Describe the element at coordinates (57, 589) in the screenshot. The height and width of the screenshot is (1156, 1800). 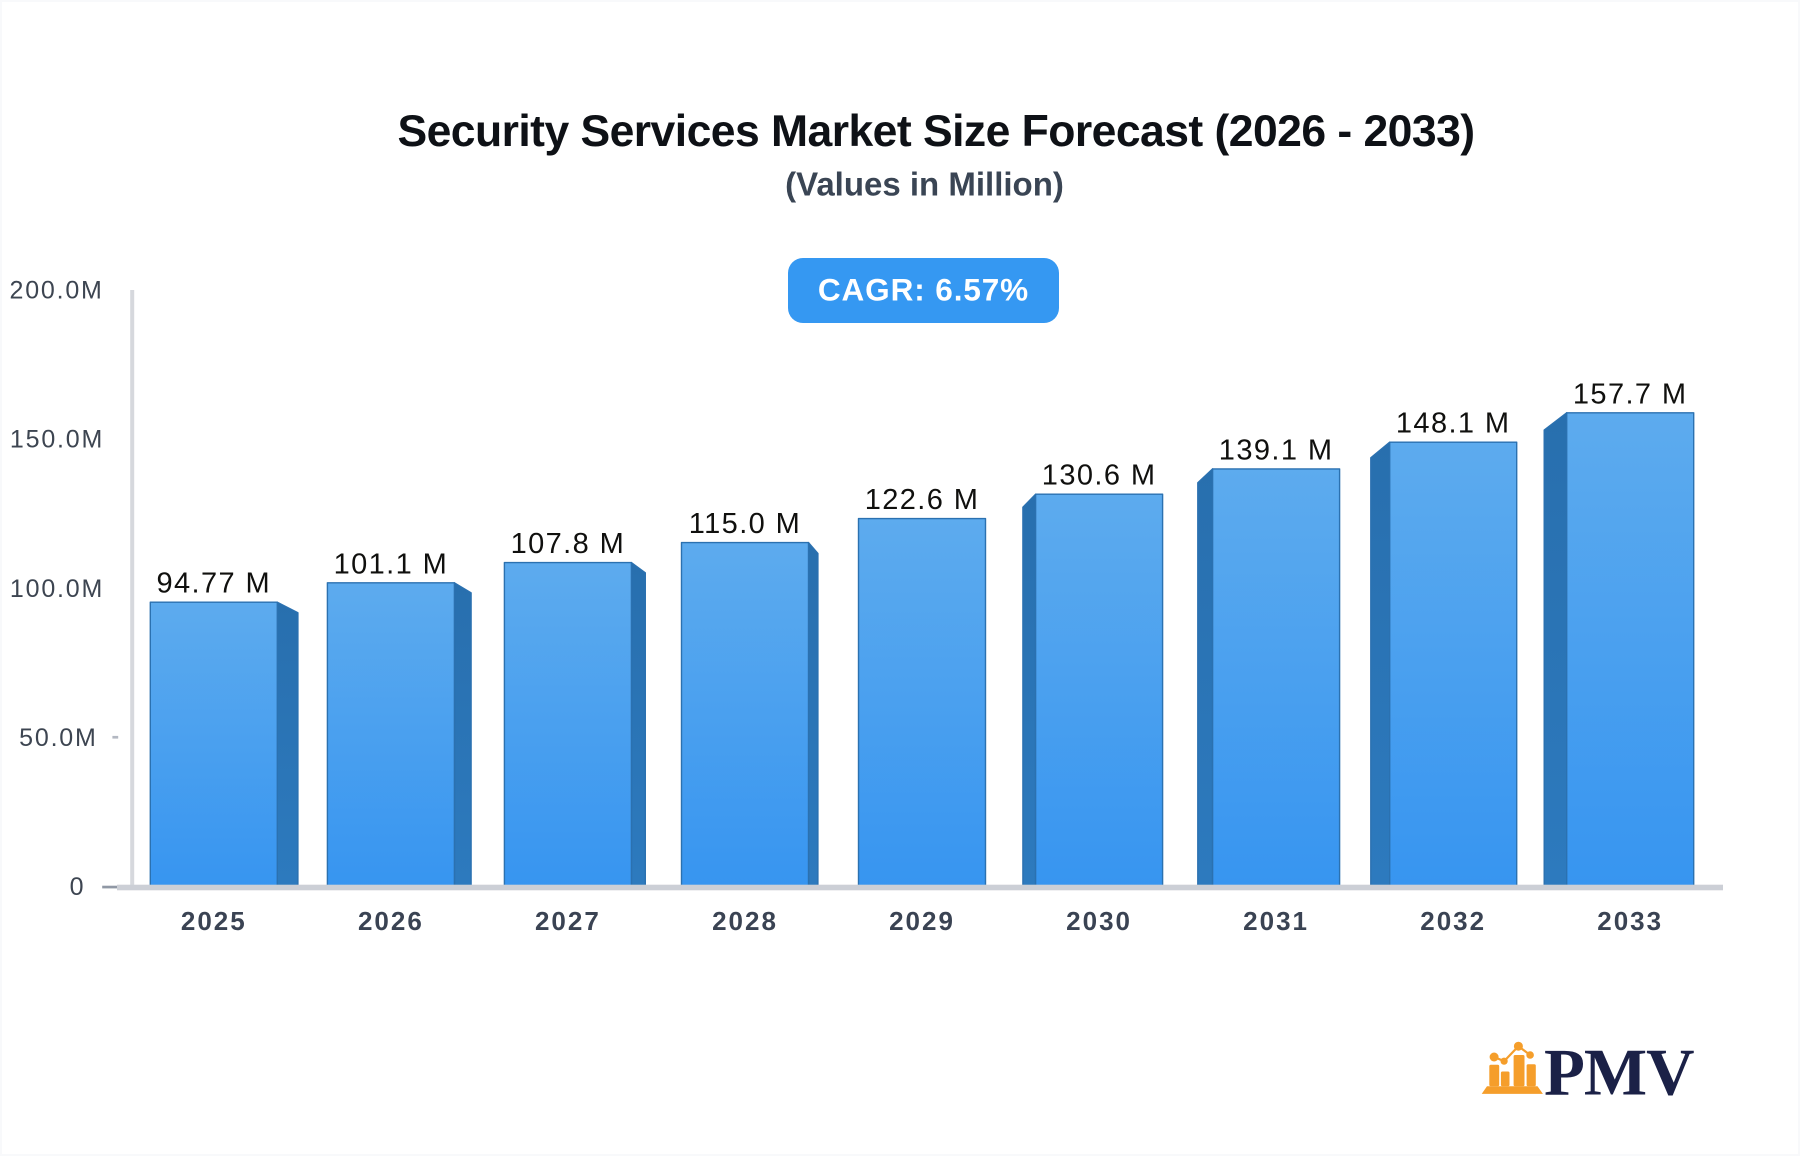
I see `svg-text: 100.0M` at that location.